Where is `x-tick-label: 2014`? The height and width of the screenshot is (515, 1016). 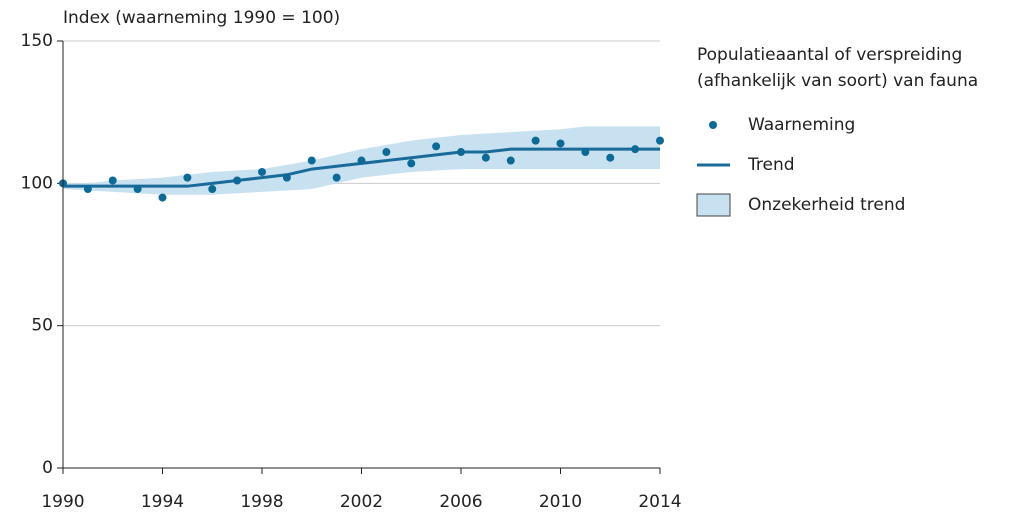
x-tick-label: 2014 is located at coordinates (659, 502).